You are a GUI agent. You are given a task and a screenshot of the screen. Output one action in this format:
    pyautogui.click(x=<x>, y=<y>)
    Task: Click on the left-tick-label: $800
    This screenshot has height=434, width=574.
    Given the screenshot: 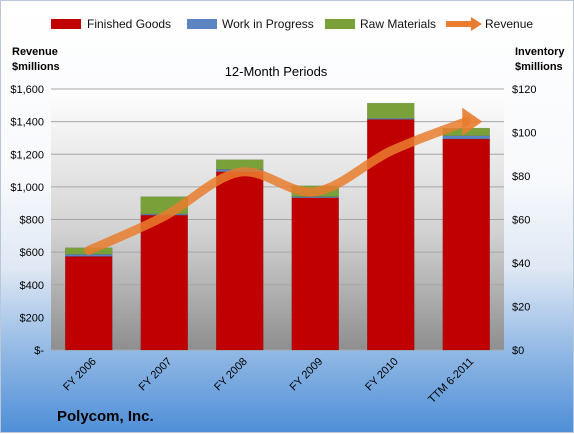 What is the action you would take?
    pyautogui.click(x=32, y=221)
    